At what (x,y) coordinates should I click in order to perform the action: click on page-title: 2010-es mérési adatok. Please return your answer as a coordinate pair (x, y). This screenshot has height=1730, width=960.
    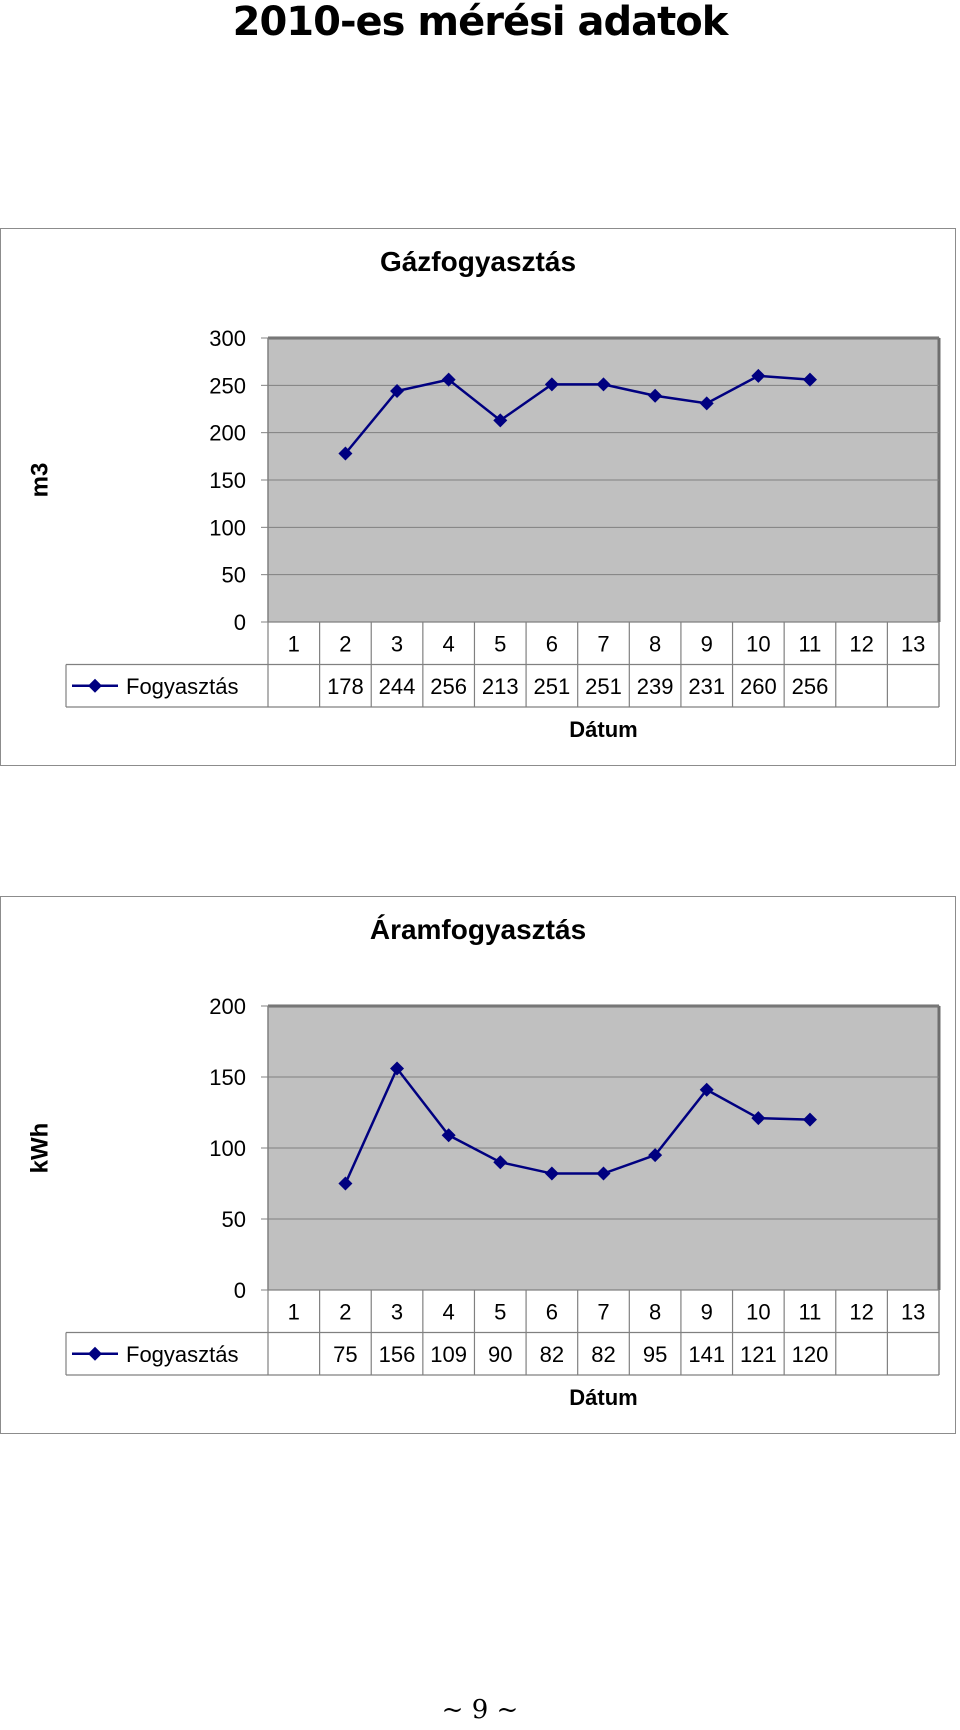
    Looking at the image, I should click on (480, 22).